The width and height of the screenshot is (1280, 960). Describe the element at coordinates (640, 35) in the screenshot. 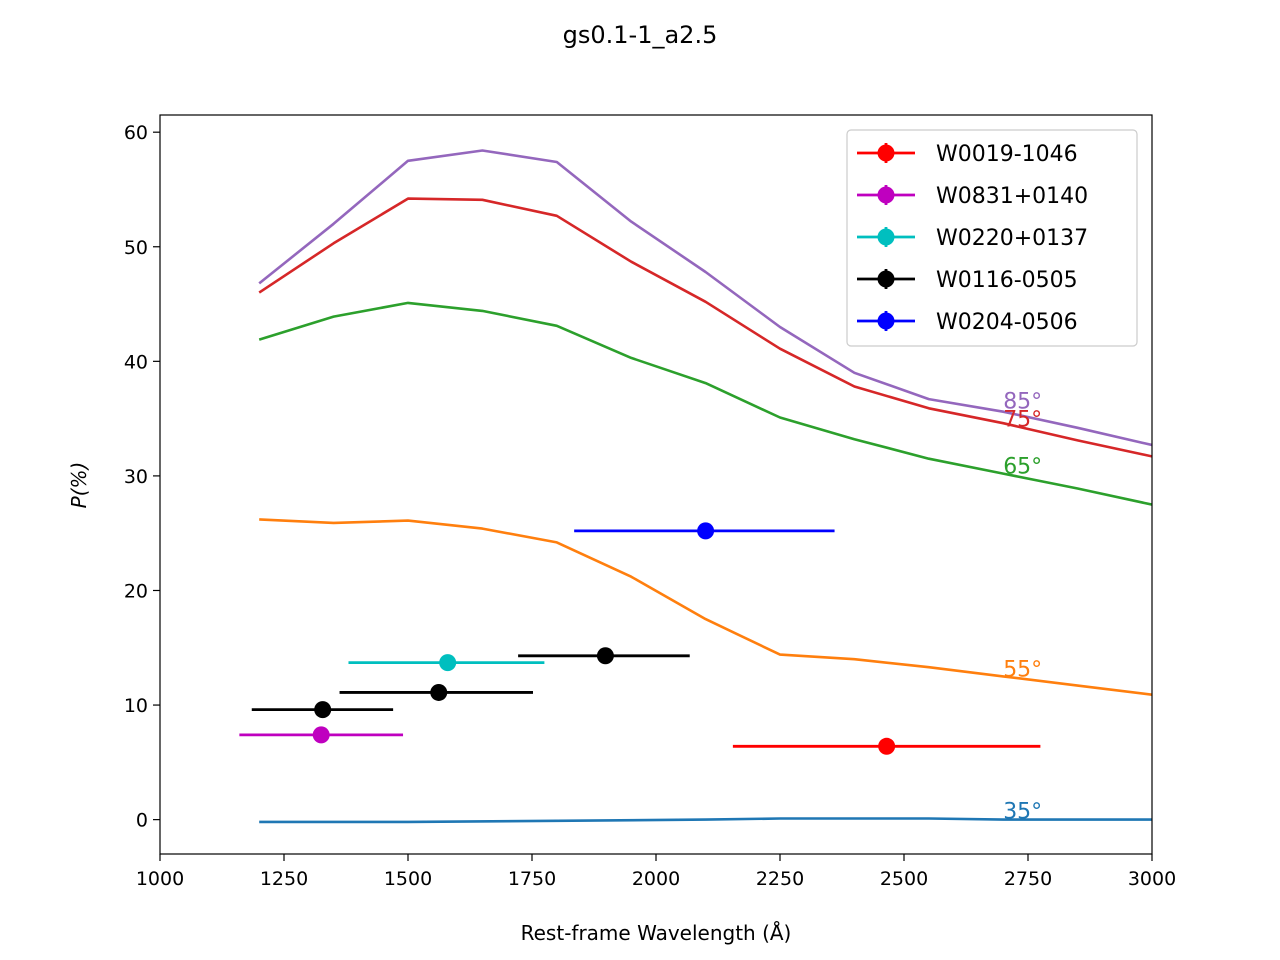

I see `chart-title: gs0.1-1_a2.5` at that location.